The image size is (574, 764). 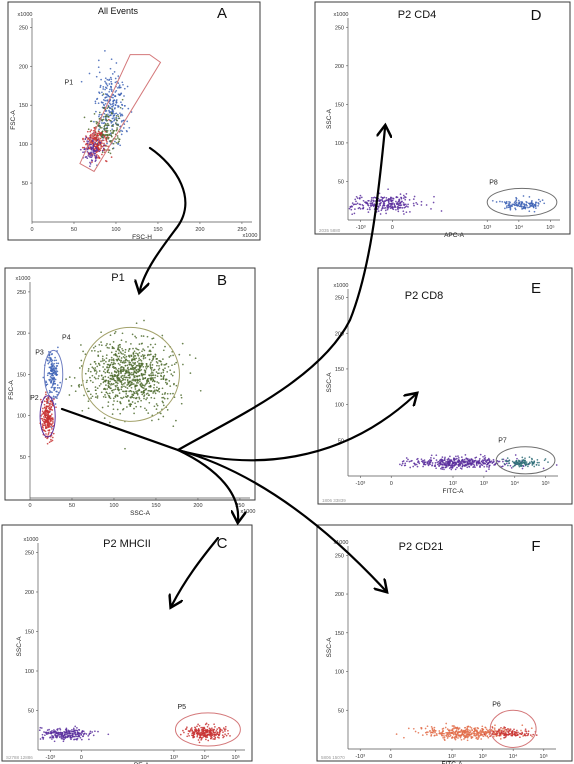 What do you see at coordinates (25, 184) in the screenshot?
I see `y-tick-label: 50` at bounding box center [25, 184].